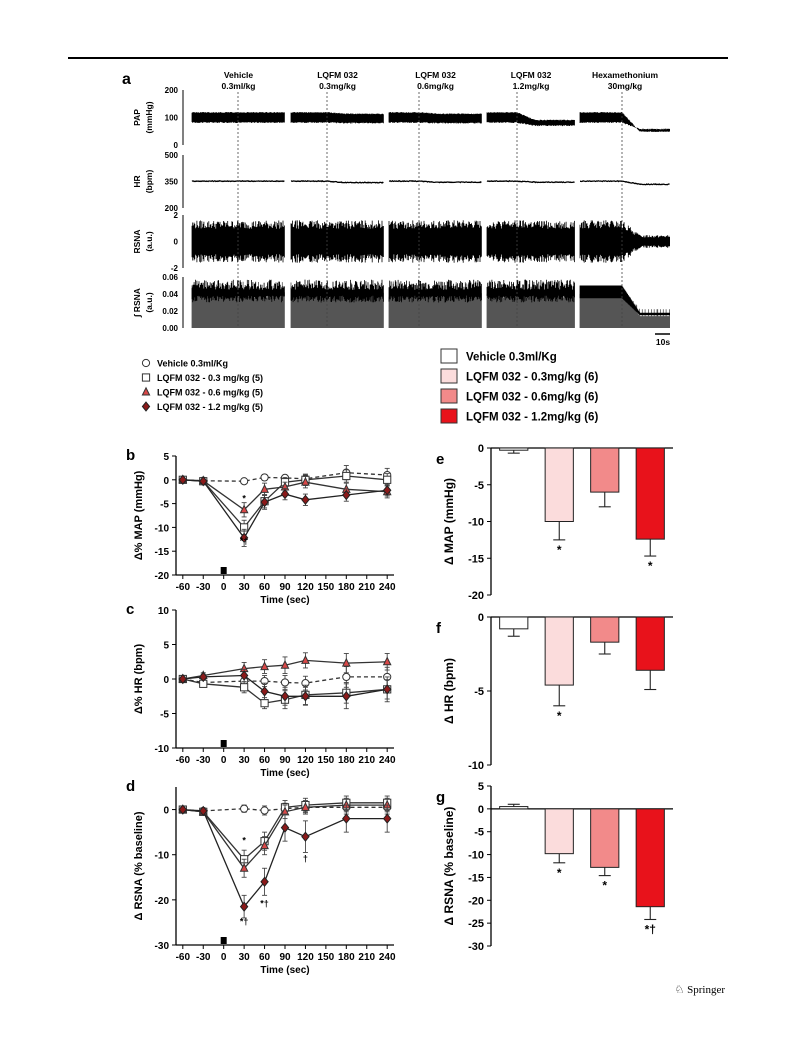 The width and height of the screenshot is (793, 1053). I want to click on panel-letter: c, so click(130, 609).